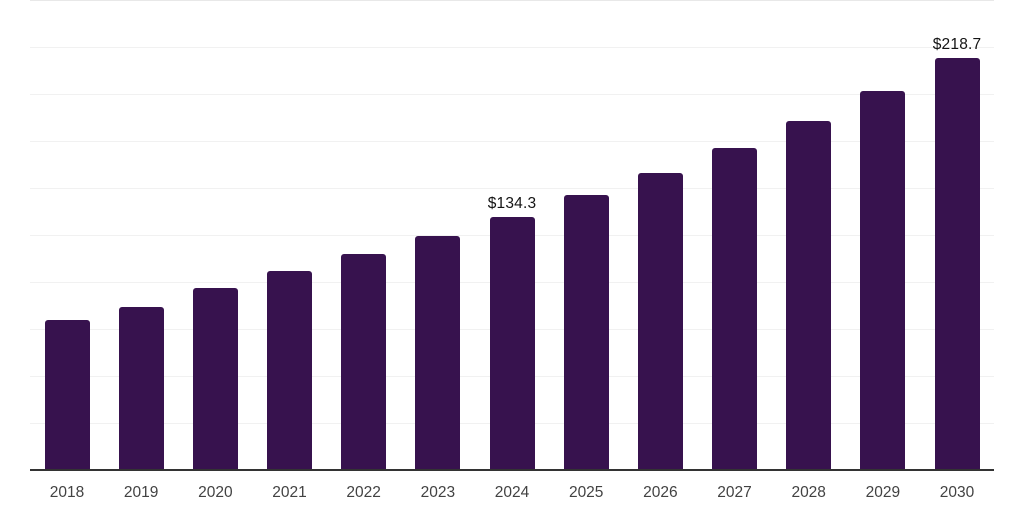  I want to click on bar-2018, so click(67, 394).